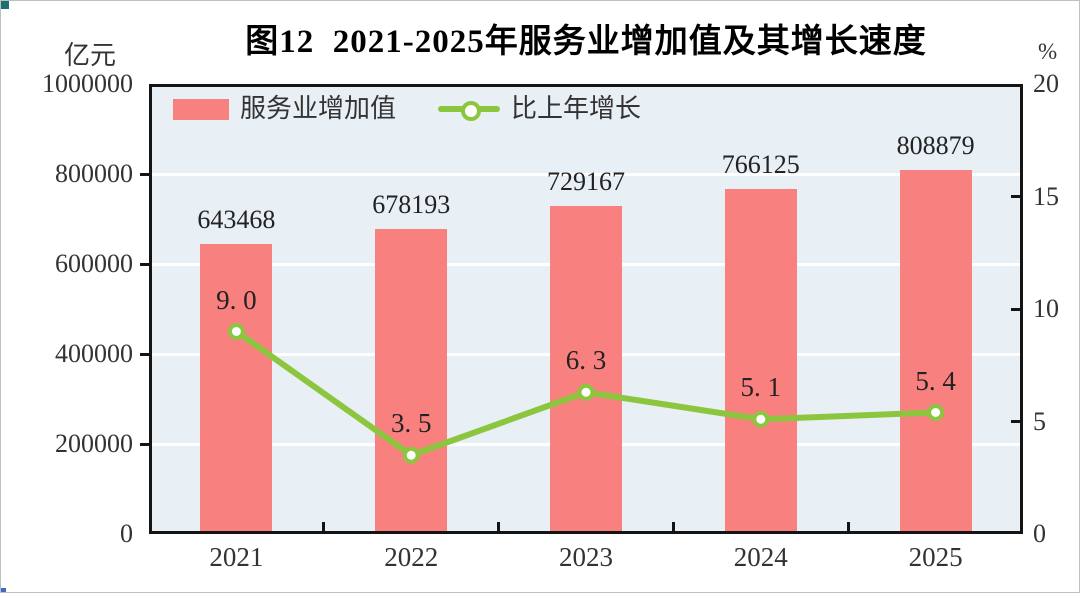 This screenshot has width=1080, height=593. I want to click on left-axis-tick-label: 200000, so click(94, 443).